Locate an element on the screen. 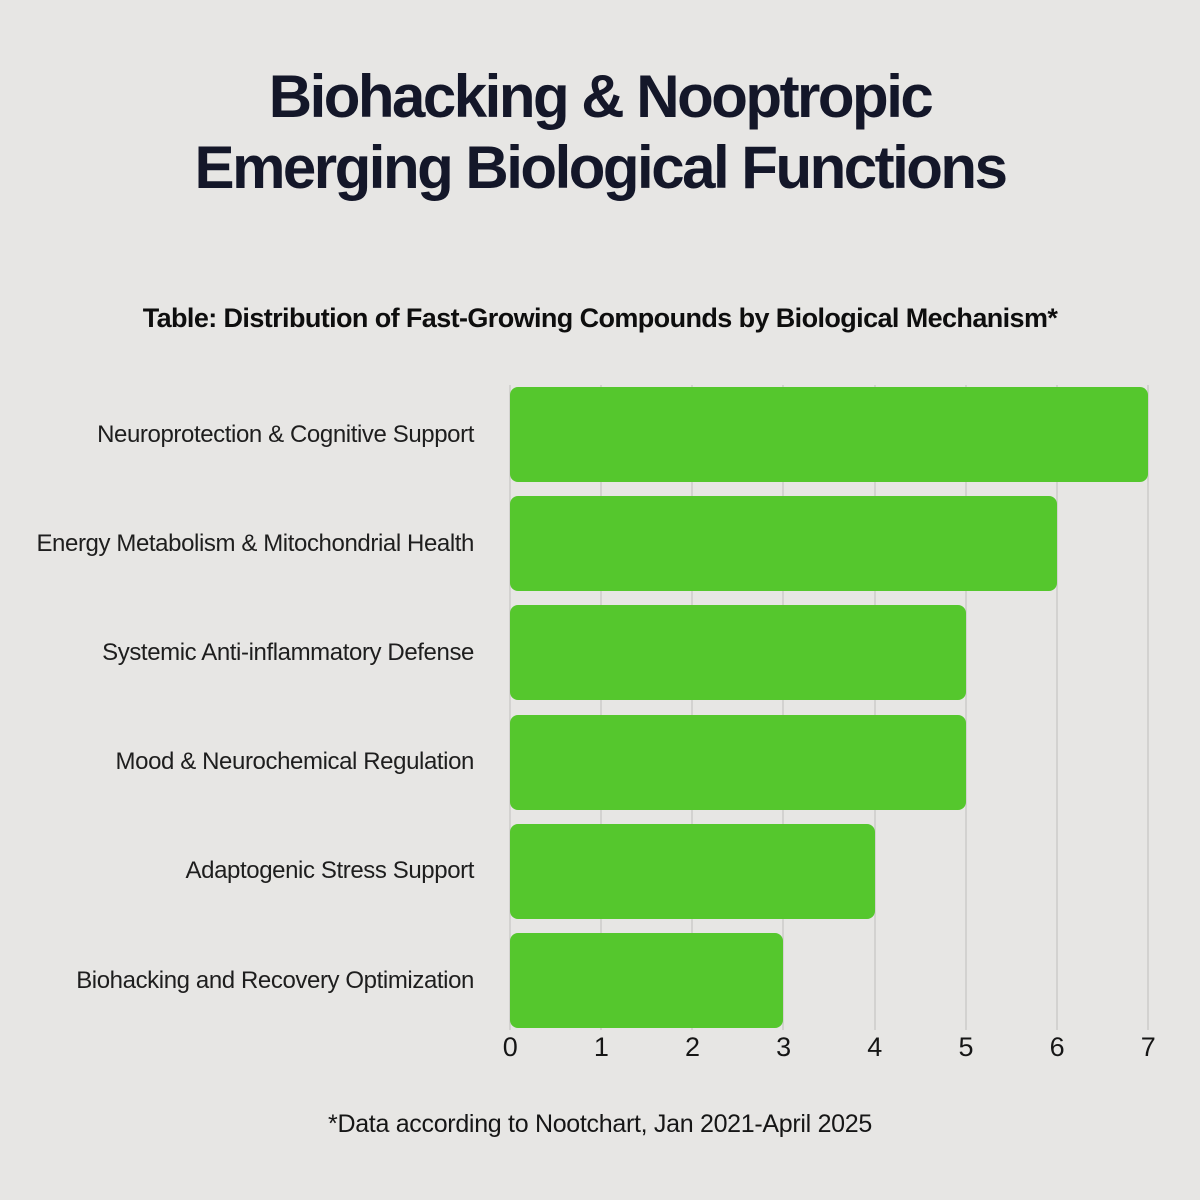 Image resolution: width=1200 pixels, height=1200 pixels. x-tick-label: 2 is located at coordinates (692, 1047).